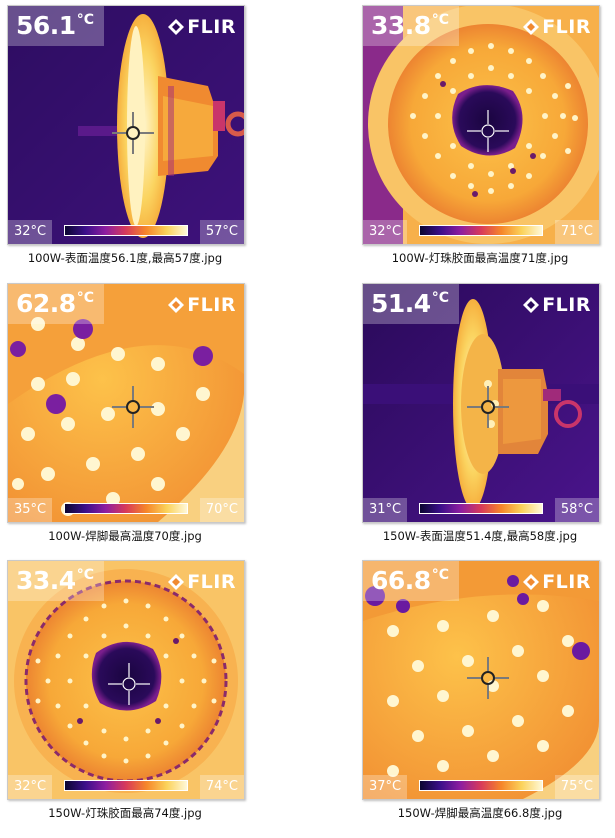 This screenshot has height=838, width=615. I want to click on thermal-thumbnail: 33.8 °C FLIR 32°C 71°C, so click(481, 125).